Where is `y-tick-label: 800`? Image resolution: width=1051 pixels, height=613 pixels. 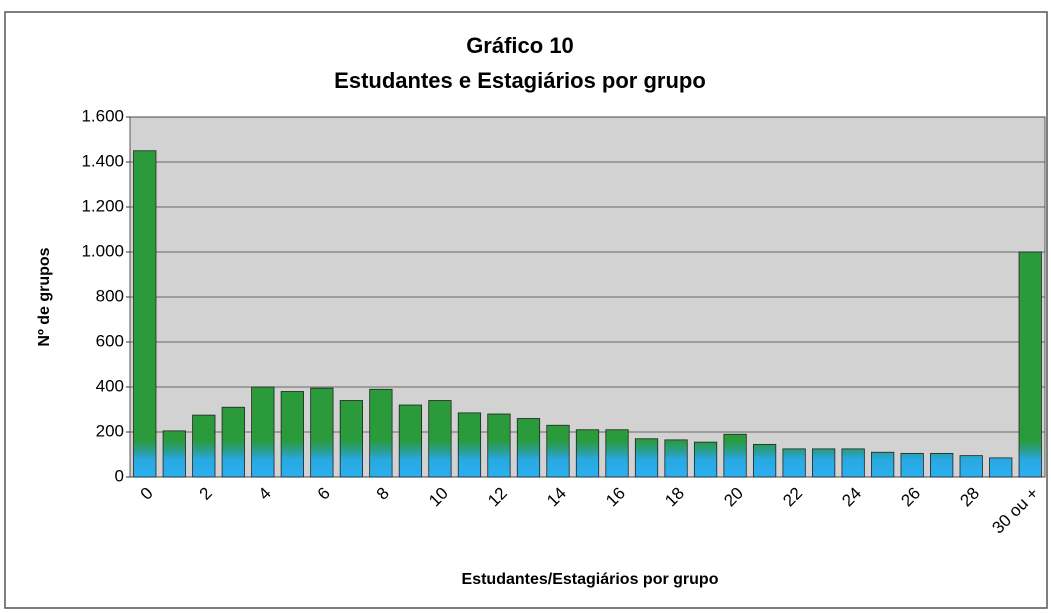
y-tick-label: 800 is located at coordinates (110, 295).